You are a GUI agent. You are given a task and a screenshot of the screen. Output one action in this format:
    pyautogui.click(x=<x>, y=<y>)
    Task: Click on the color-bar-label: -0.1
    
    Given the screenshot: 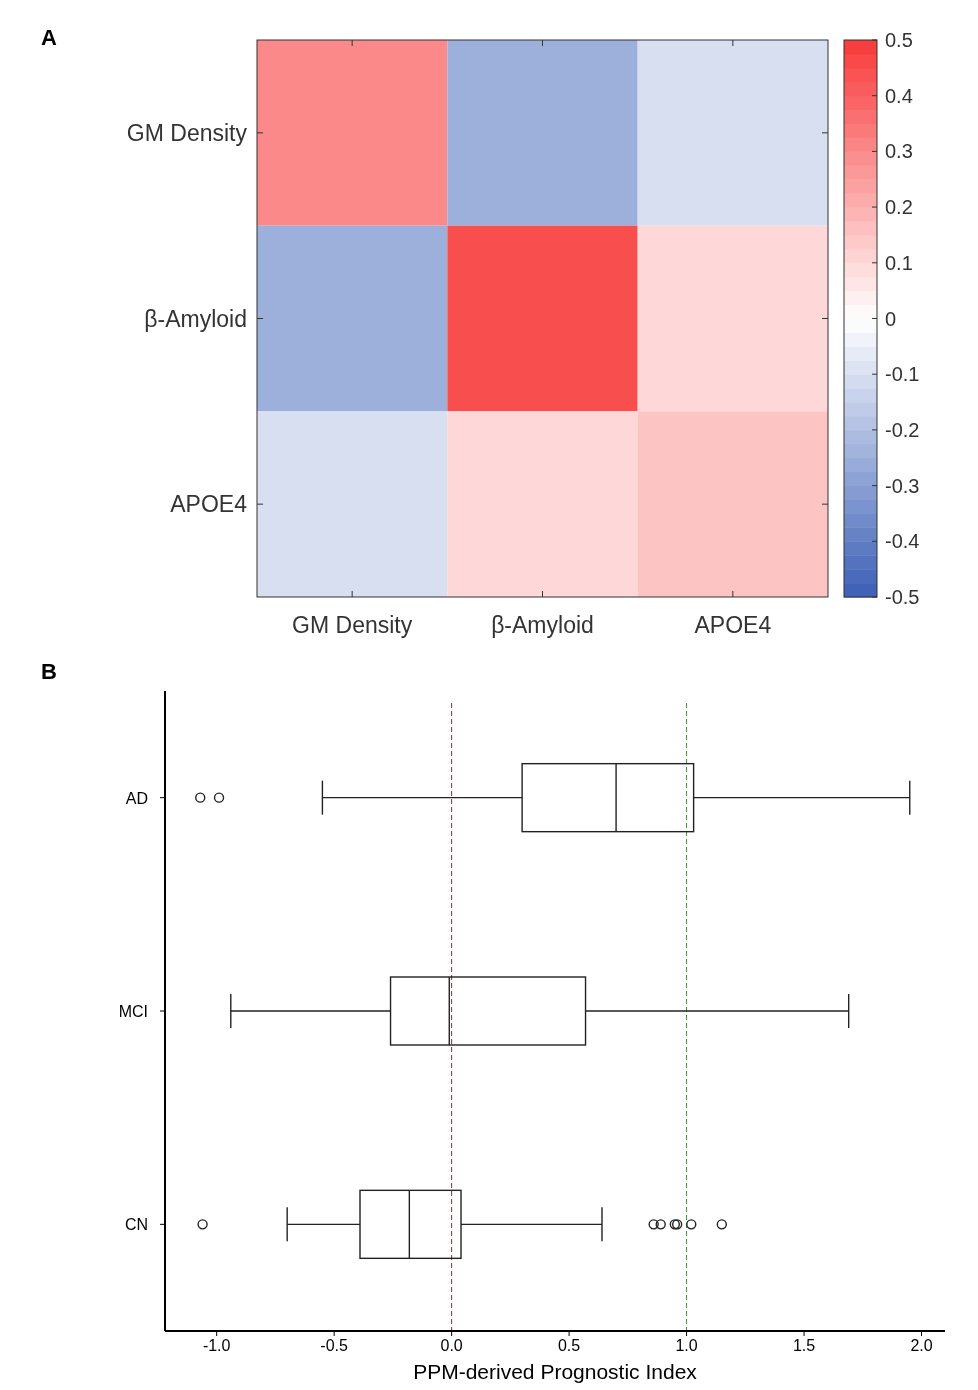 What is the action you would take?
    pyautogui.click(x=902, y=374)
    